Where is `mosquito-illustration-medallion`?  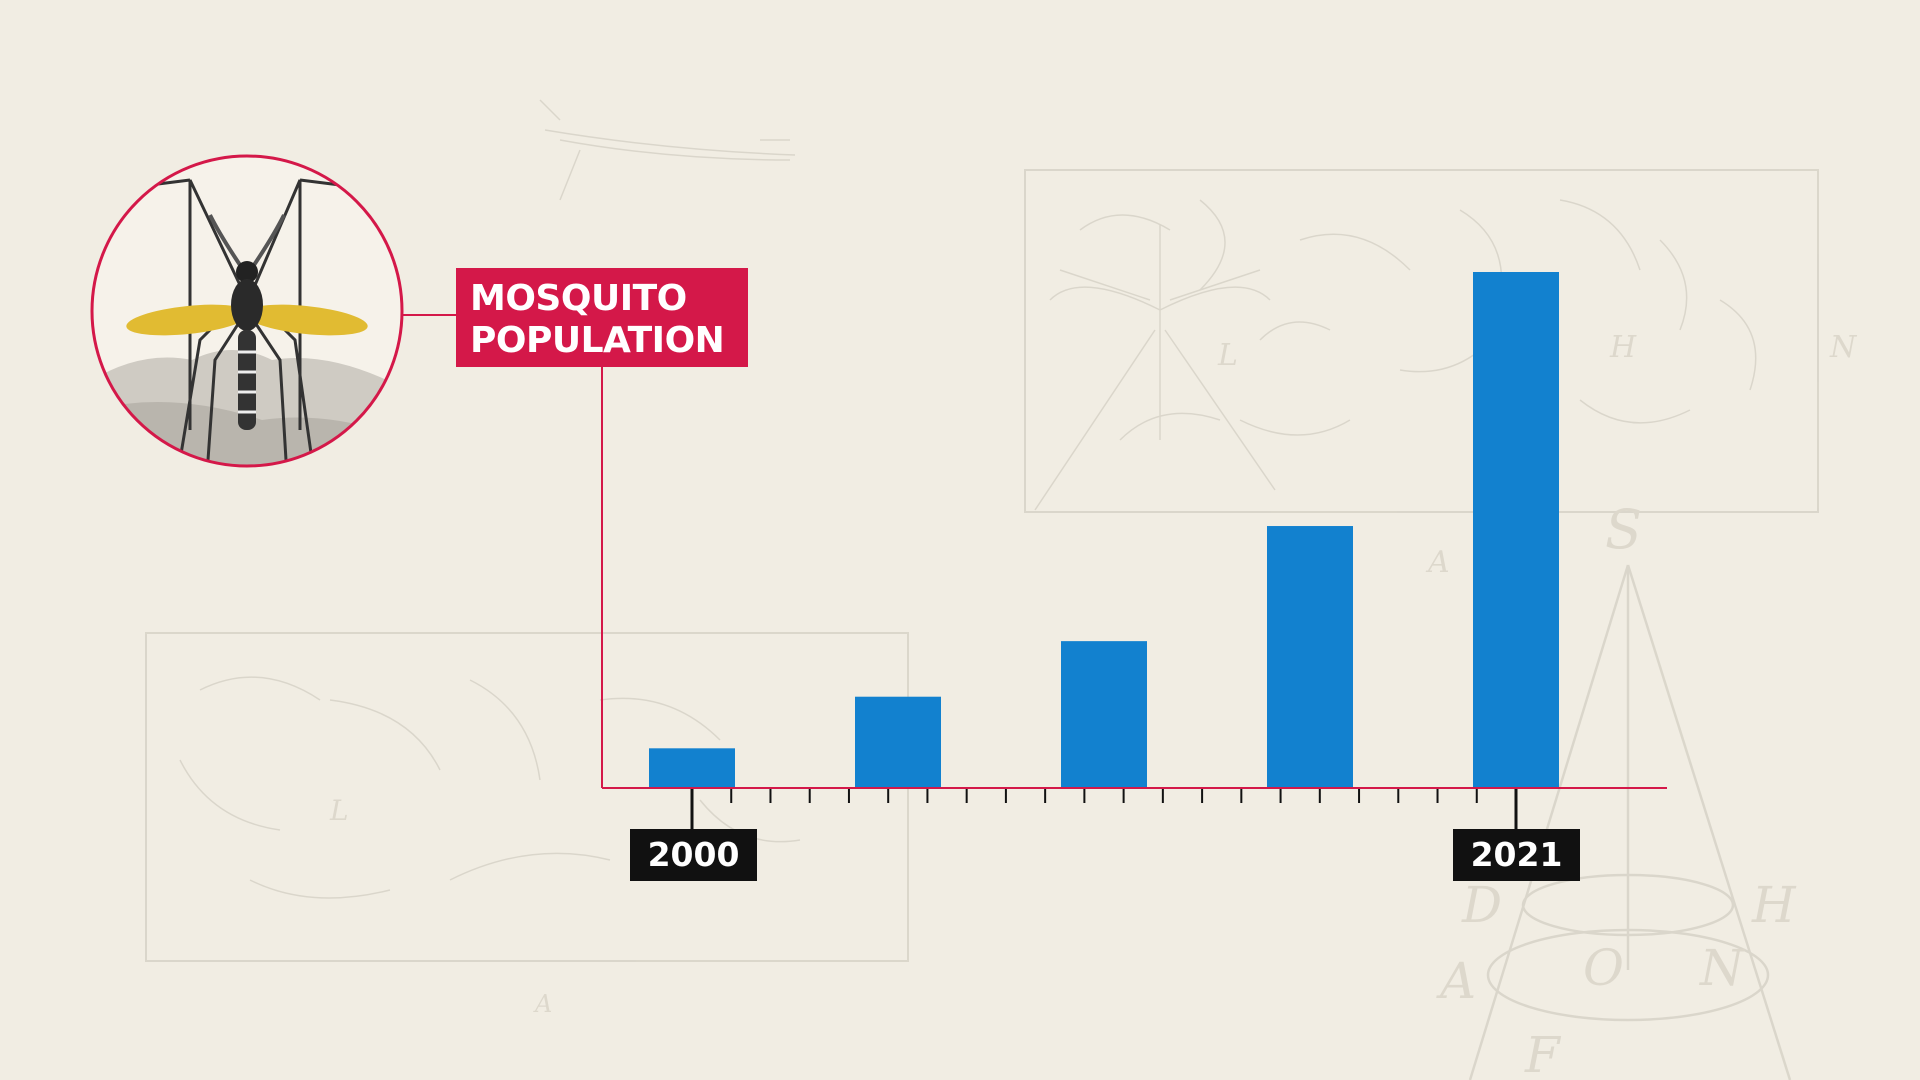
mosquito-illustration-medallion is located at coordinates (247, 311).